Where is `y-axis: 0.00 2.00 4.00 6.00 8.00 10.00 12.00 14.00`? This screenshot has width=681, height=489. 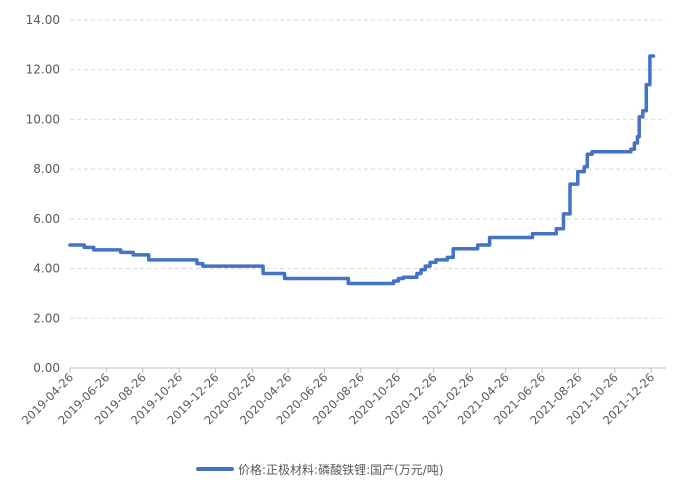
y-axis: 0.00 2.00 4.00 6.00 8.00 10.00 12.00 14.00 is located at coordinates (43, 194).